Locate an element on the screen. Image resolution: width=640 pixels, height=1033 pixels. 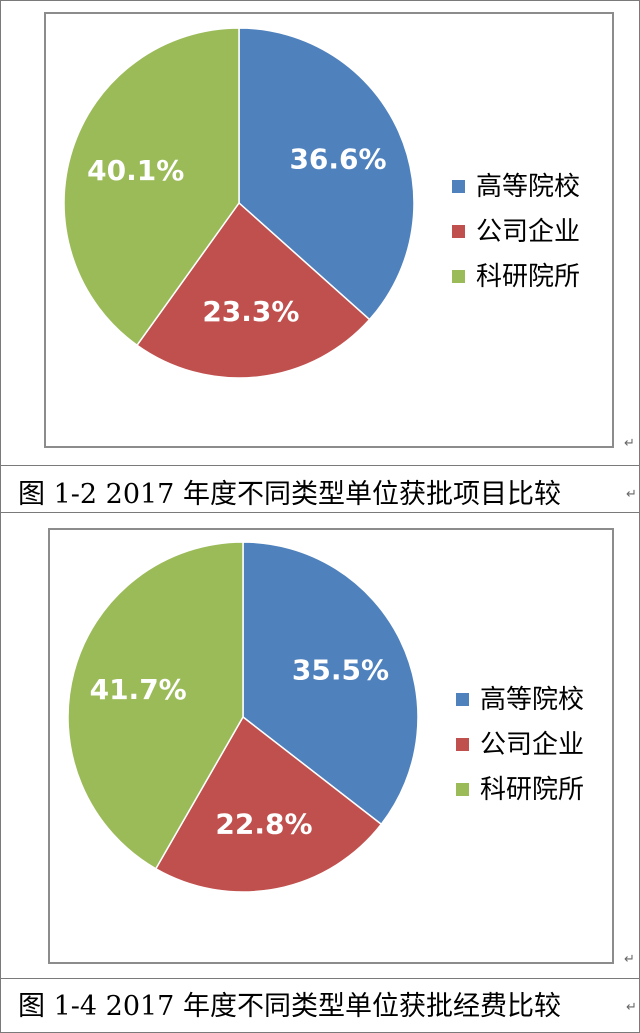
figure-caption: 图 1-4 2017 年度不同类型单位获批经费比较 is located at coordinates (289, 1006).